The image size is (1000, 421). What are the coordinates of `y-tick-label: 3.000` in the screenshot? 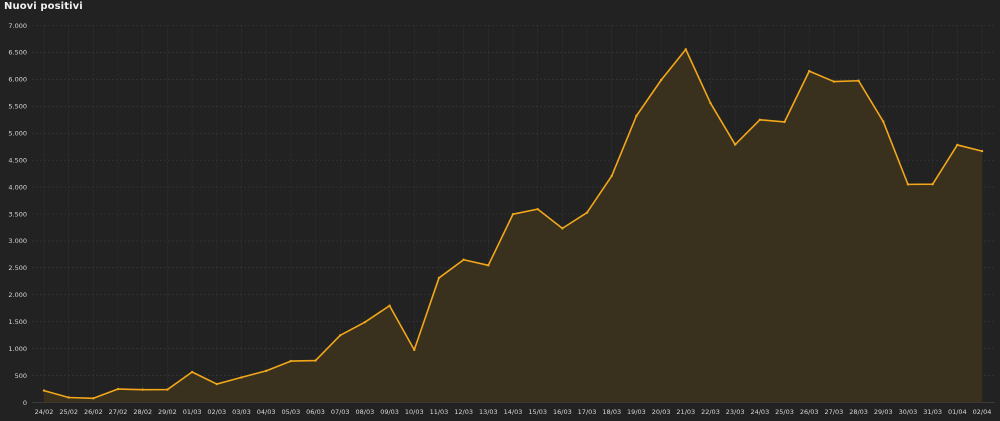 It's located at (17, 241).